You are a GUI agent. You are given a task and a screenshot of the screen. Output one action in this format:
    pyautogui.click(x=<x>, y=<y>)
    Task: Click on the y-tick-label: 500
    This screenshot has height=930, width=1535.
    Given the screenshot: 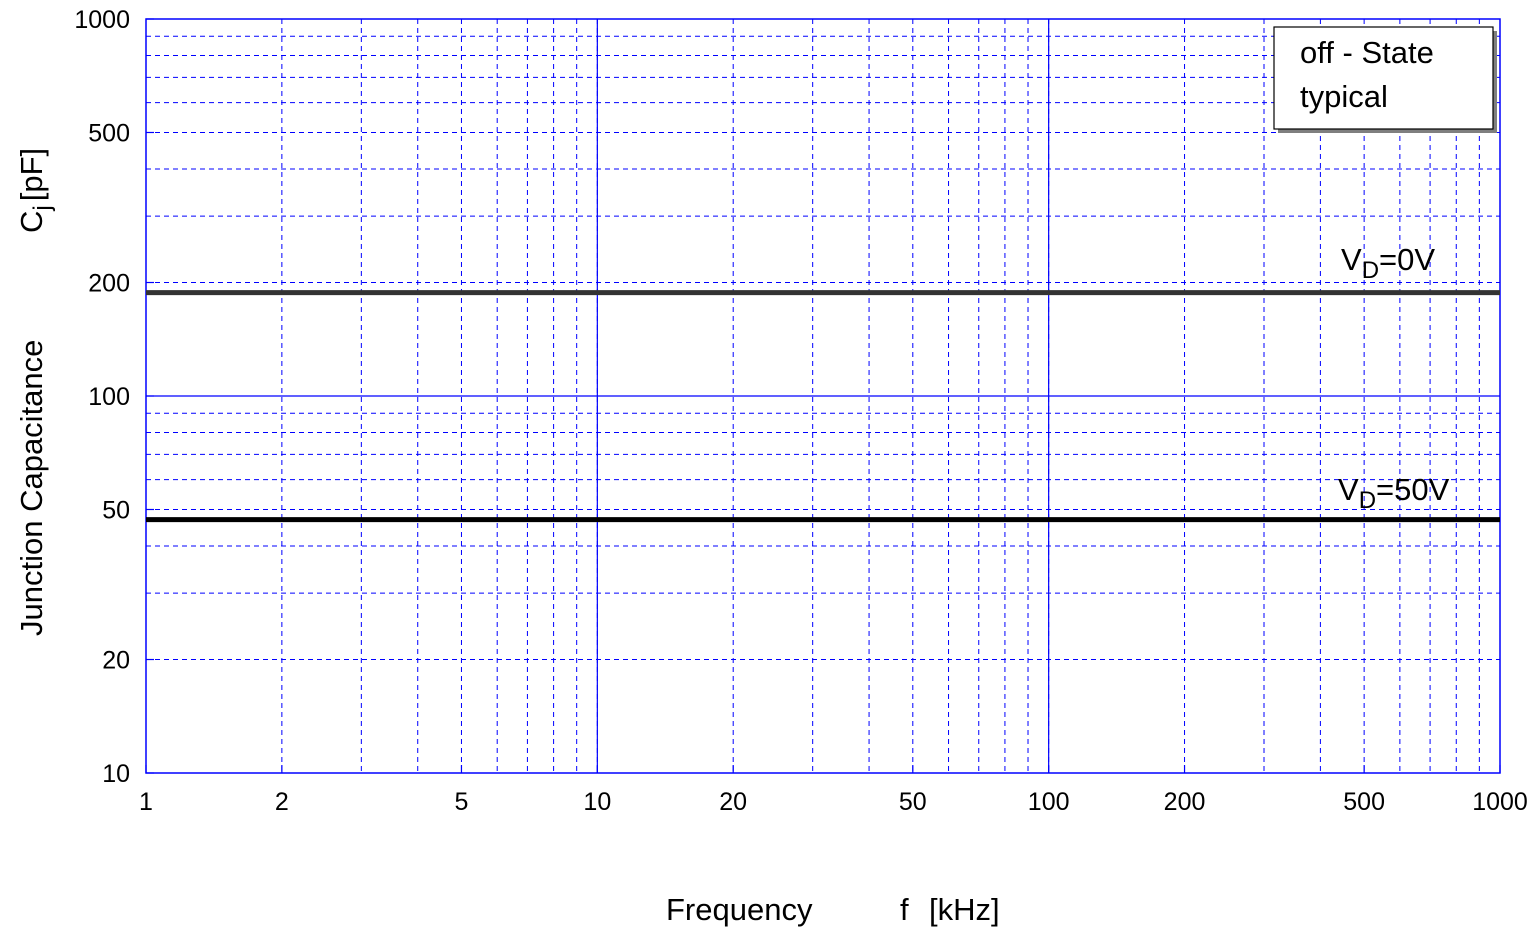 What is the action you would take?
    pyautogui.click(x=109, y=133)
    